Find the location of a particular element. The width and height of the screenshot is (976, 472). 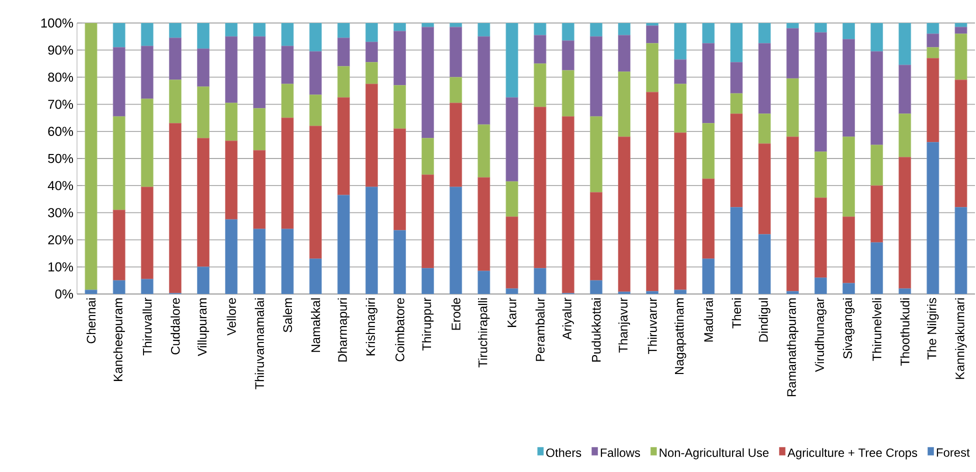

y-tick-label: 90% is located at coordinates (61, 50).